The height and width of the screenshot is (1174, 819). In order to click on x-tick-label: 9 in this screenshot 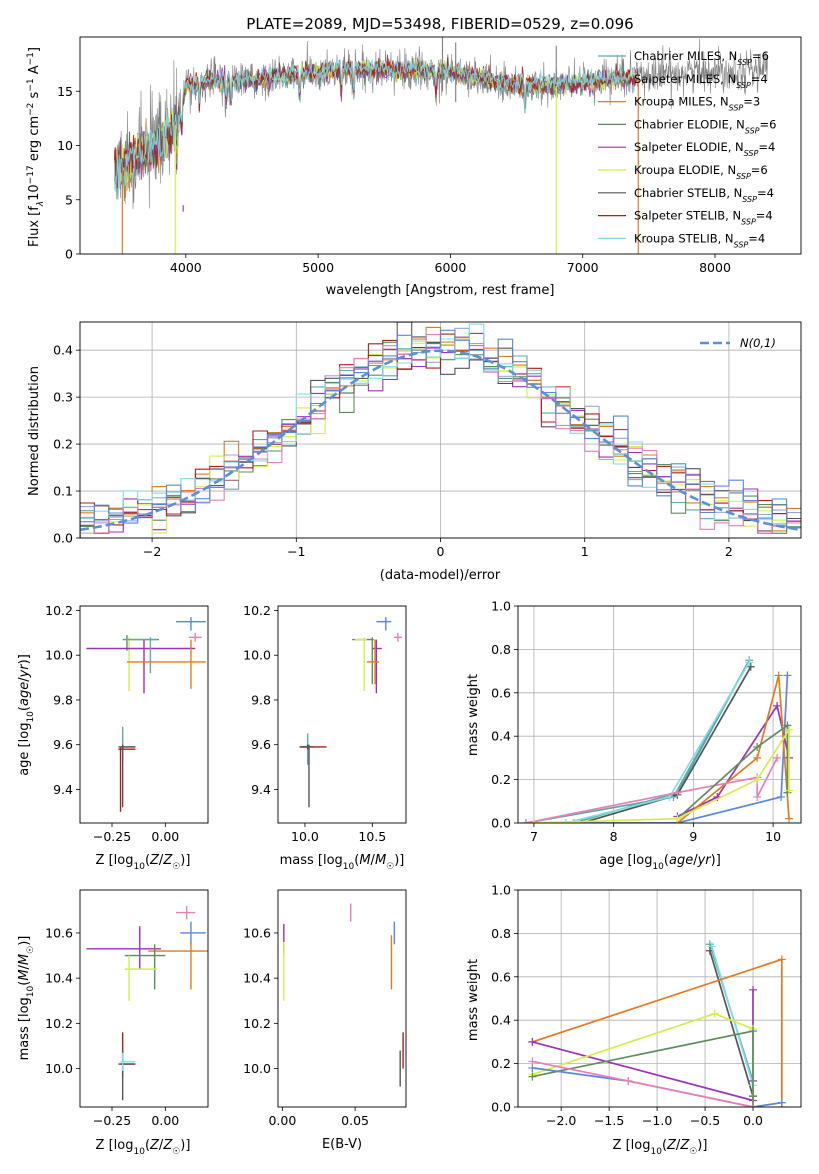, I will do `click(693, 836)`.